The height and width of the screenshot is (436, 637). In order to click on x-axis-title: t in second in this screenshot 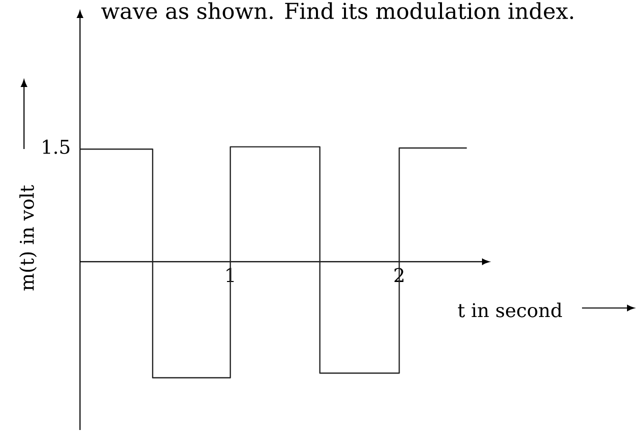, I will do `click(510, 310)`.